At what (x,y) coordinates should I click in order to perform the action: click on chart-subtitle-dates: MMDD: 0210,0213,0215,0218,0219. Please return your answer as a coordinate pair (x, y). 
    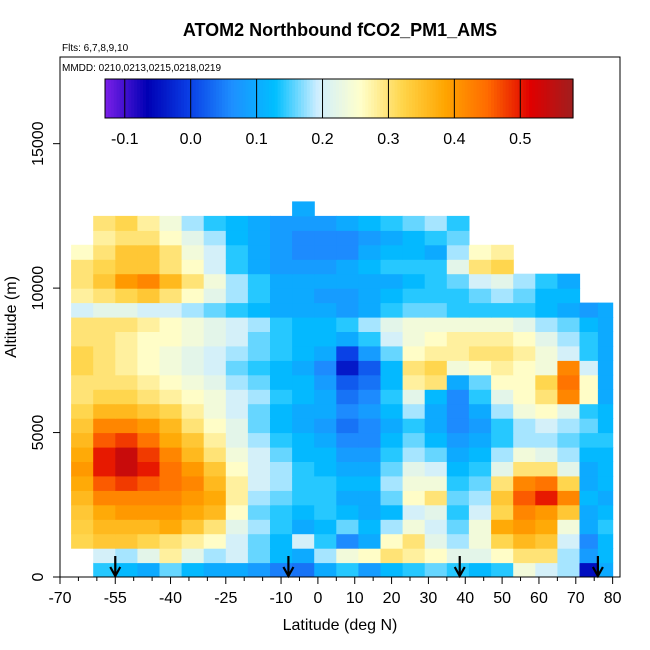
    Looking at the image, I should click on (141, 68).